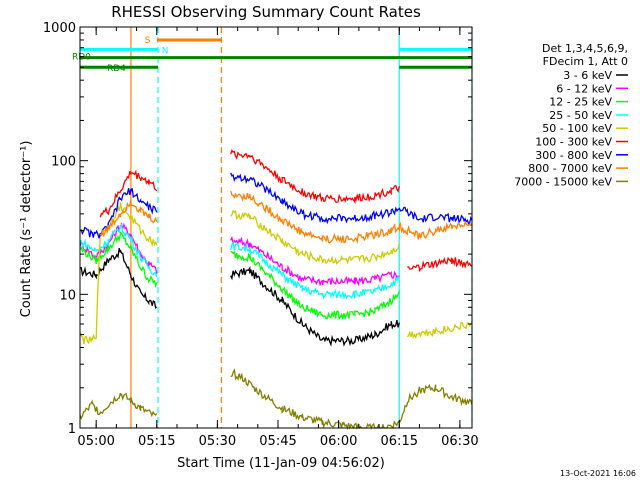  Describe the element at coordinates (217, 441) in the screenshot. I see `x-tick-label: 05:30` at that location.